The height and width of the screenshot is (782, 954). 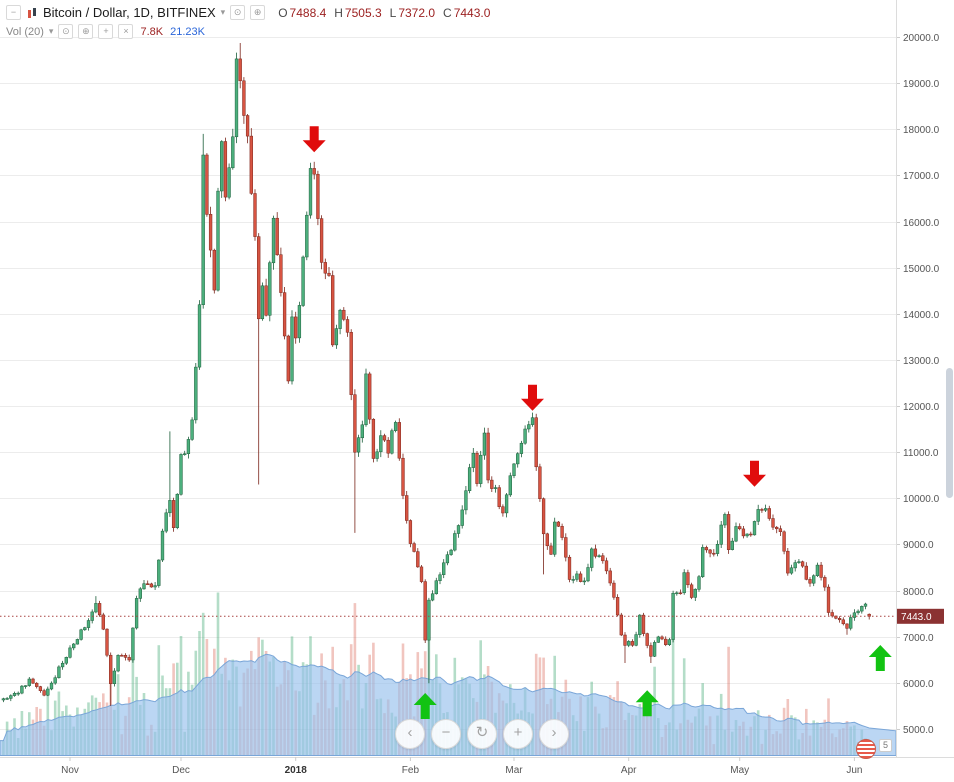 I want to click on volume-indicator-label: Vol (20), so click(x=25, y=31).